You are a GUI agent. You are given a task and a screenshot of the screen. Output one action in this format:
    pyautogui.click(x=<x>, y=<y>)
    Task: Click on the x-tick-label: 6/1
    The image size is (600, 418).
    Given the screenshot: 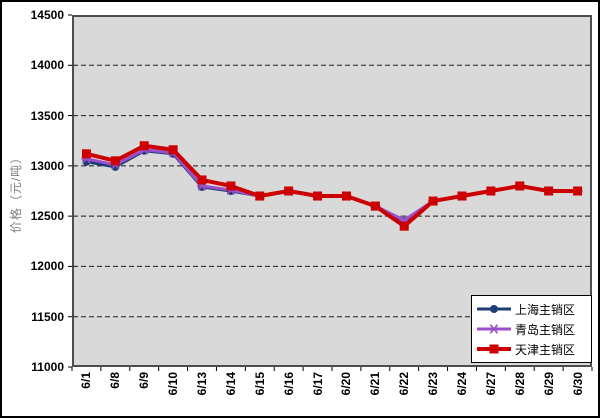 What is the action you would take?
    pyautogui.click(x=86, y=380)
    